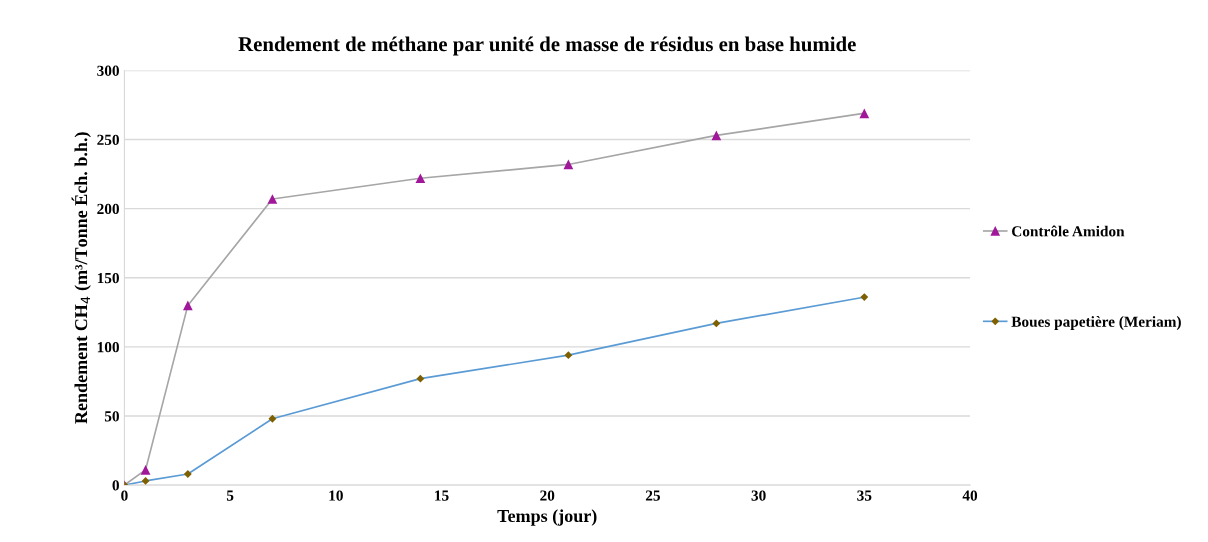 Image resolution: width=1208 pixels, height=542 pixels. What do you see at coordinates (230, 495) in the screenshot?
I see `x-tick-label: 5` at bounding box center [230, 495].